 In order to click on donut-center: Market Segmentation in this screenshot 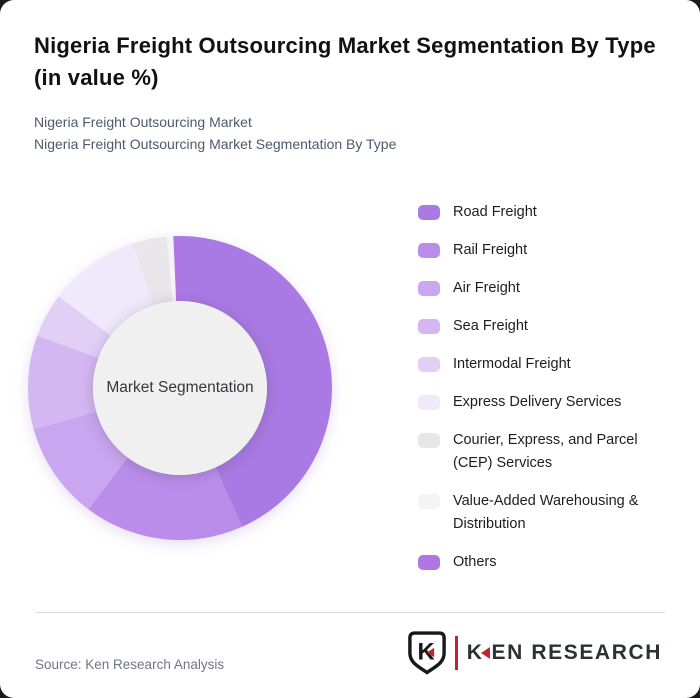, I will do `click(180, 388)`.